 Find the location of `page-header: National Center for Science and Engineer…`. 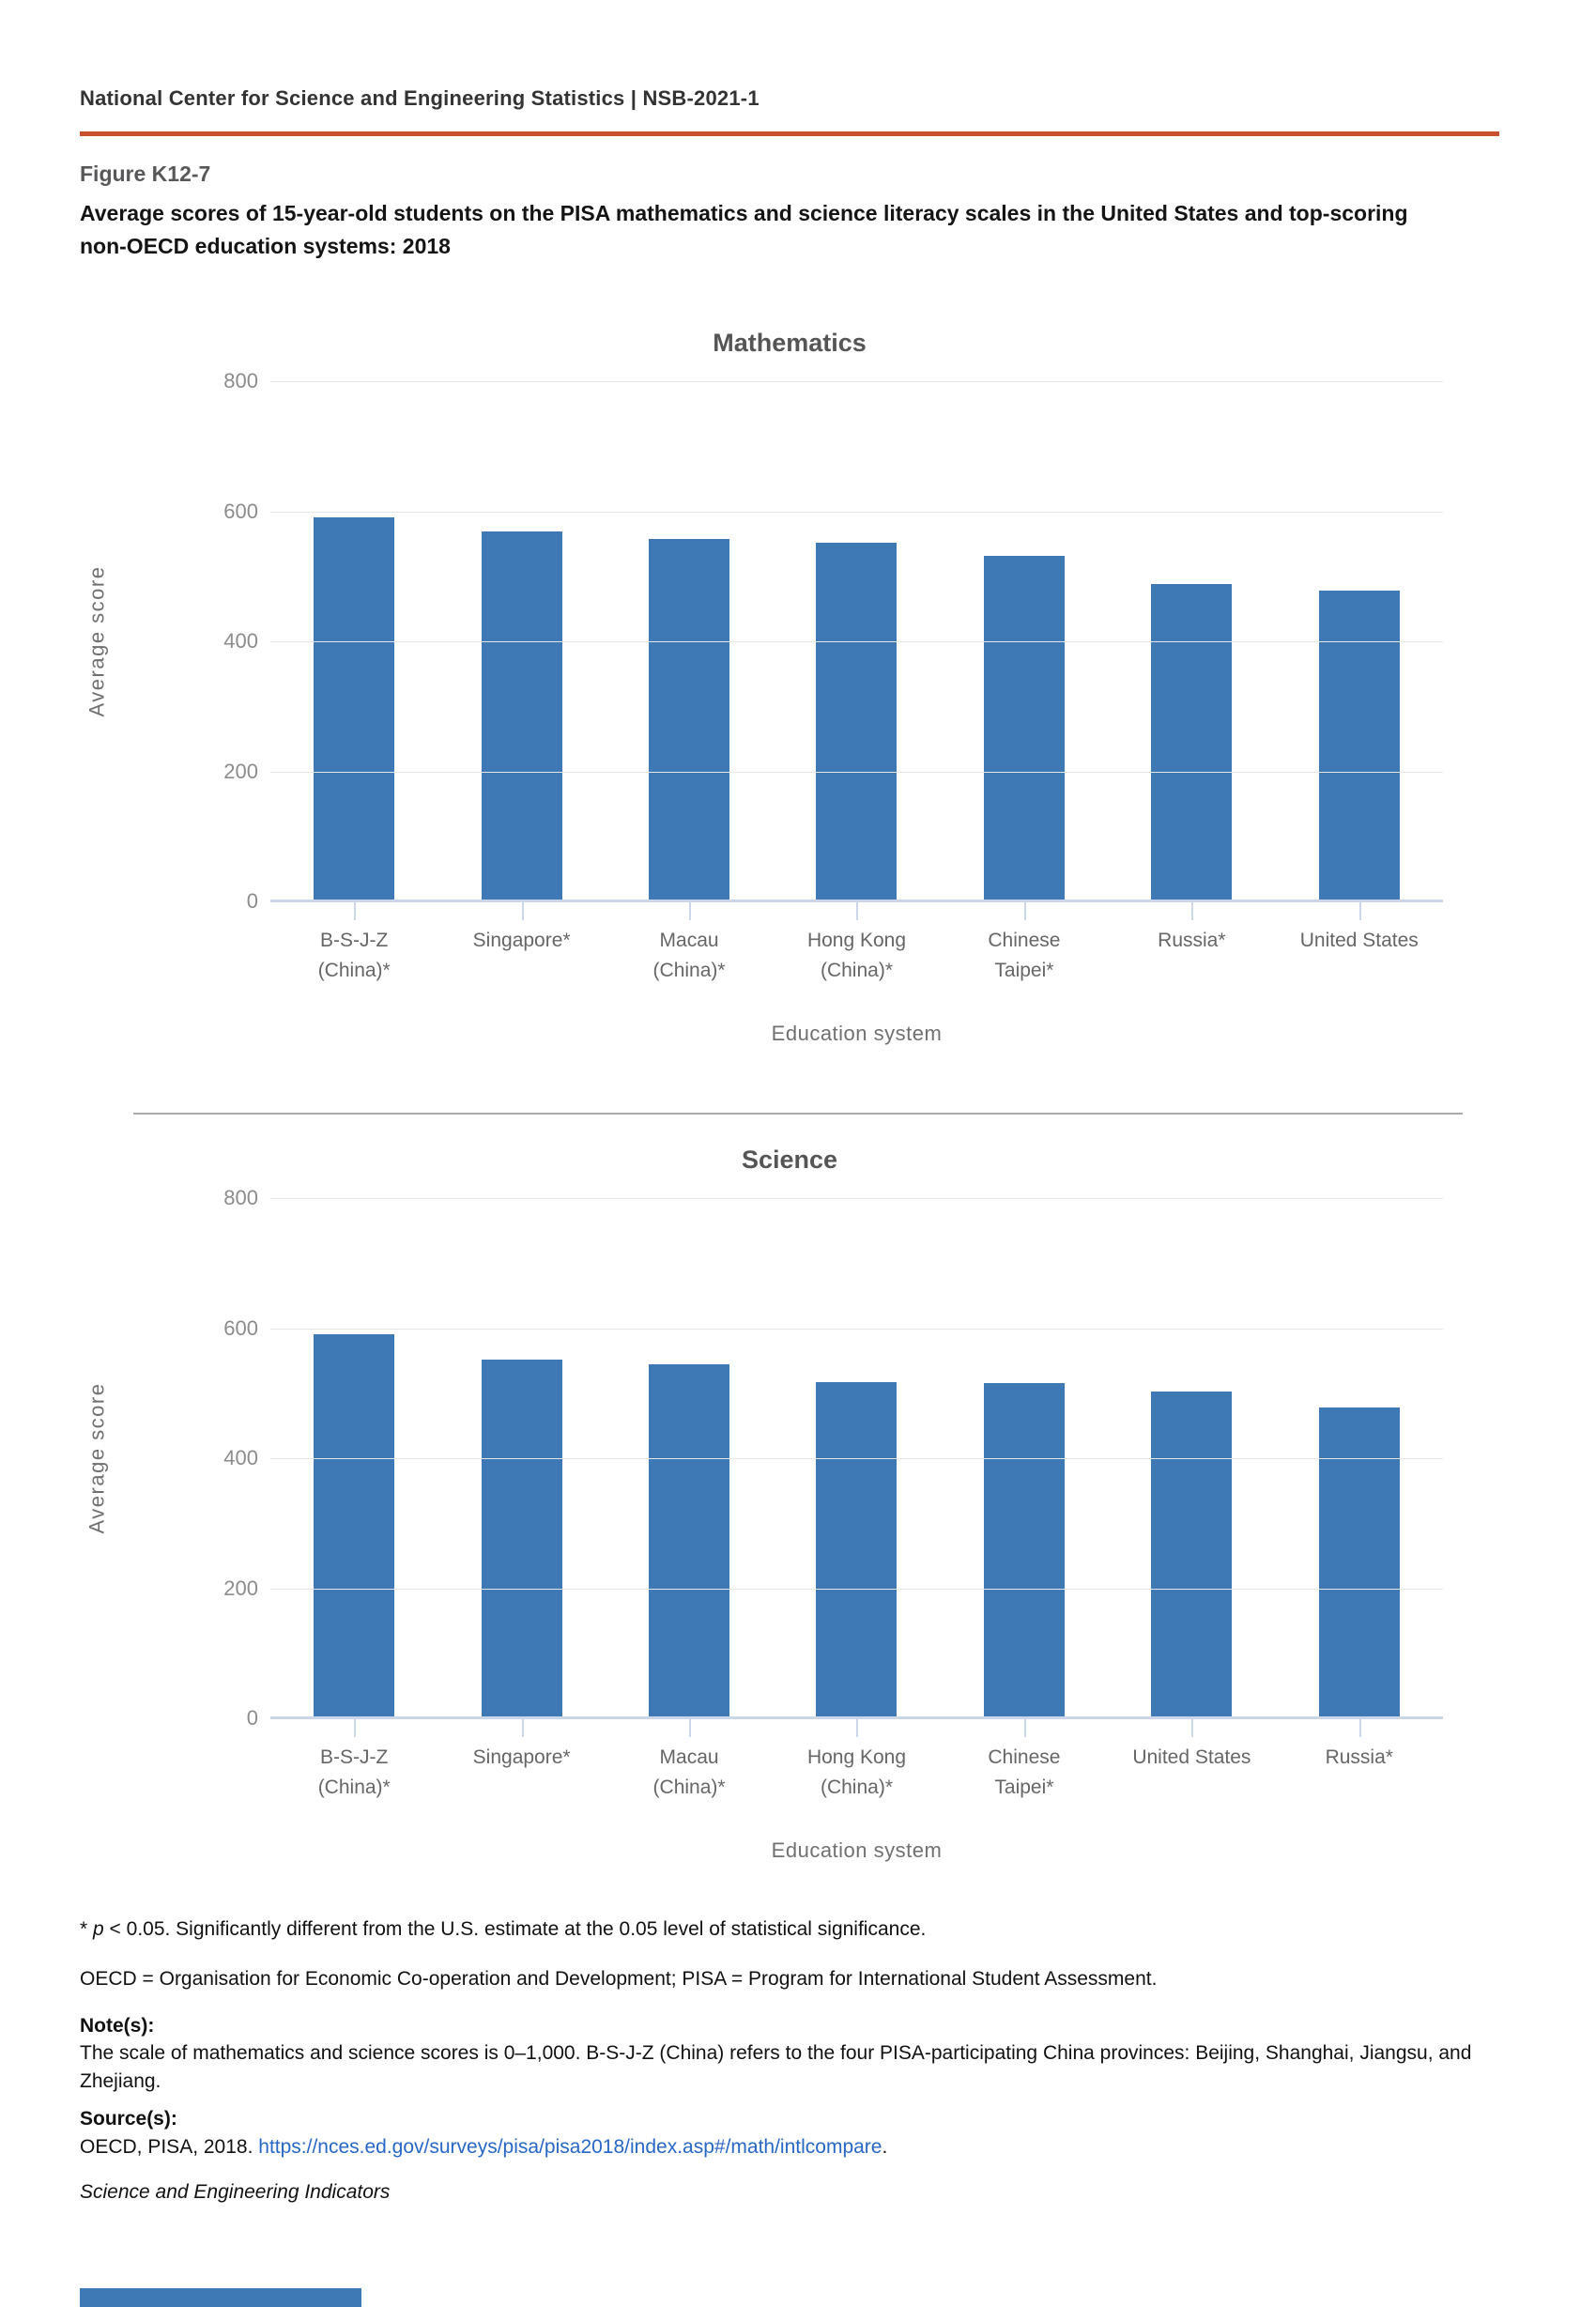

page-header: National Center for Science and Engineer… is located at coordinates (420, 98).